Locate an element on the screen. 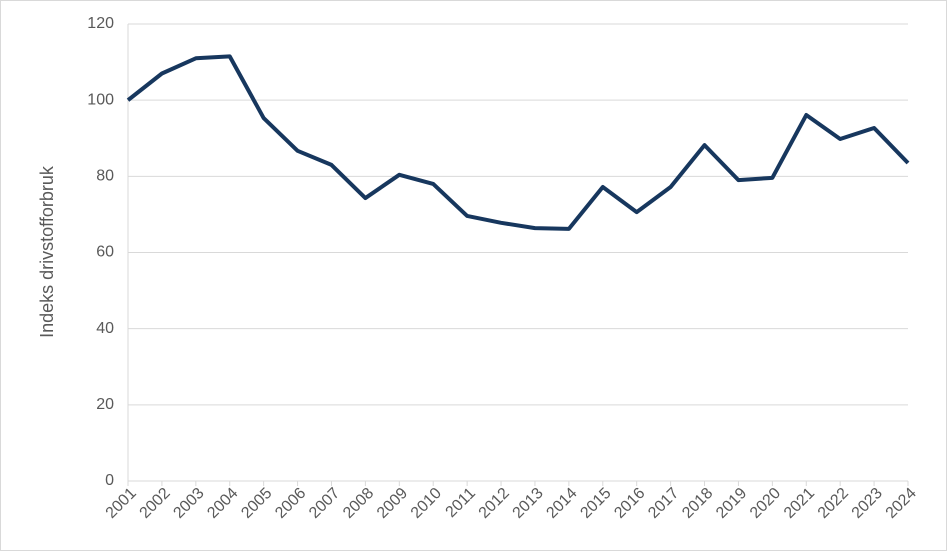  y-tick-label: 60 is located at coordinates (105, 252).